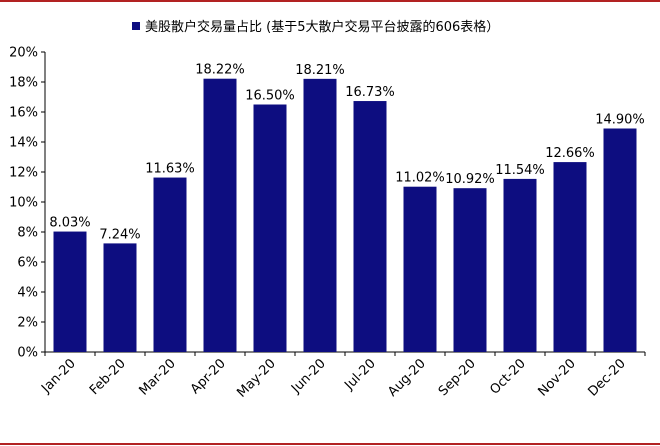 The height and width of the screenshot is (446, 660). I want to click on x-tick-label: Jun-20, so click(308, 376).